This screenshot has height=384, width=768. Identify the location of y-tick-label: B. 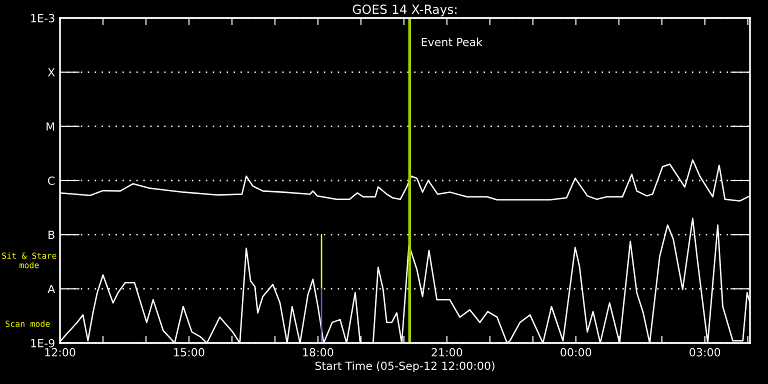
(51, 234).